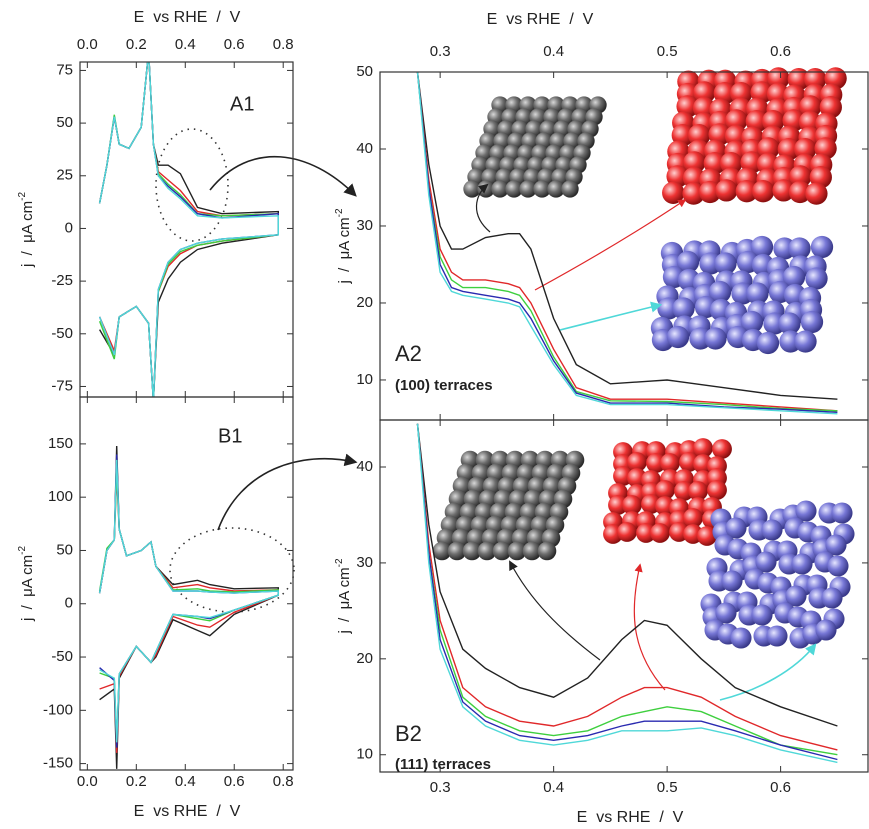  I want to click on x-tick-label: 0.4, so click(553, 51).